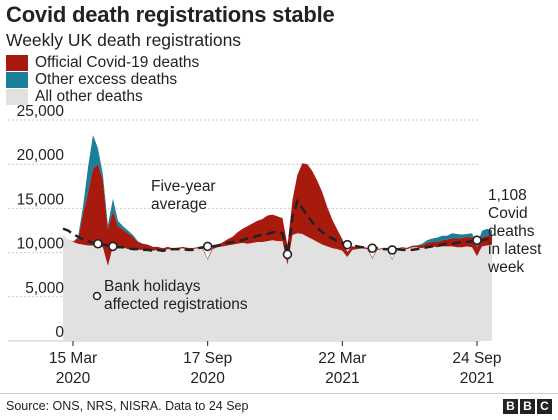 This screenshot has width=558, height=420. I want to click on y-tick-label: 0, so click(59, 332).